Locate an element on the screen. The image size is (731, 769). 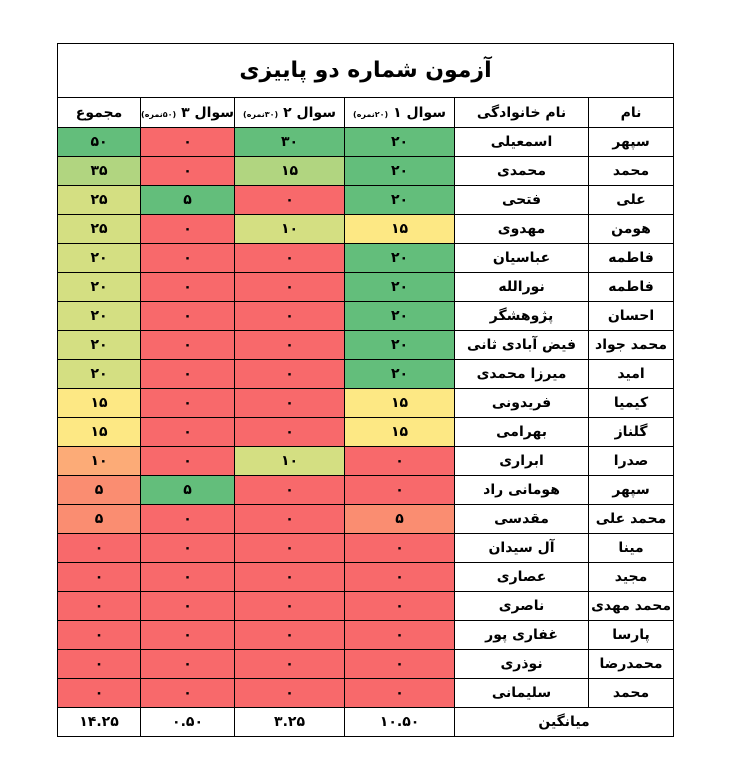
average-q3: ۰.۵۰ is located at coordinates (188, 722).